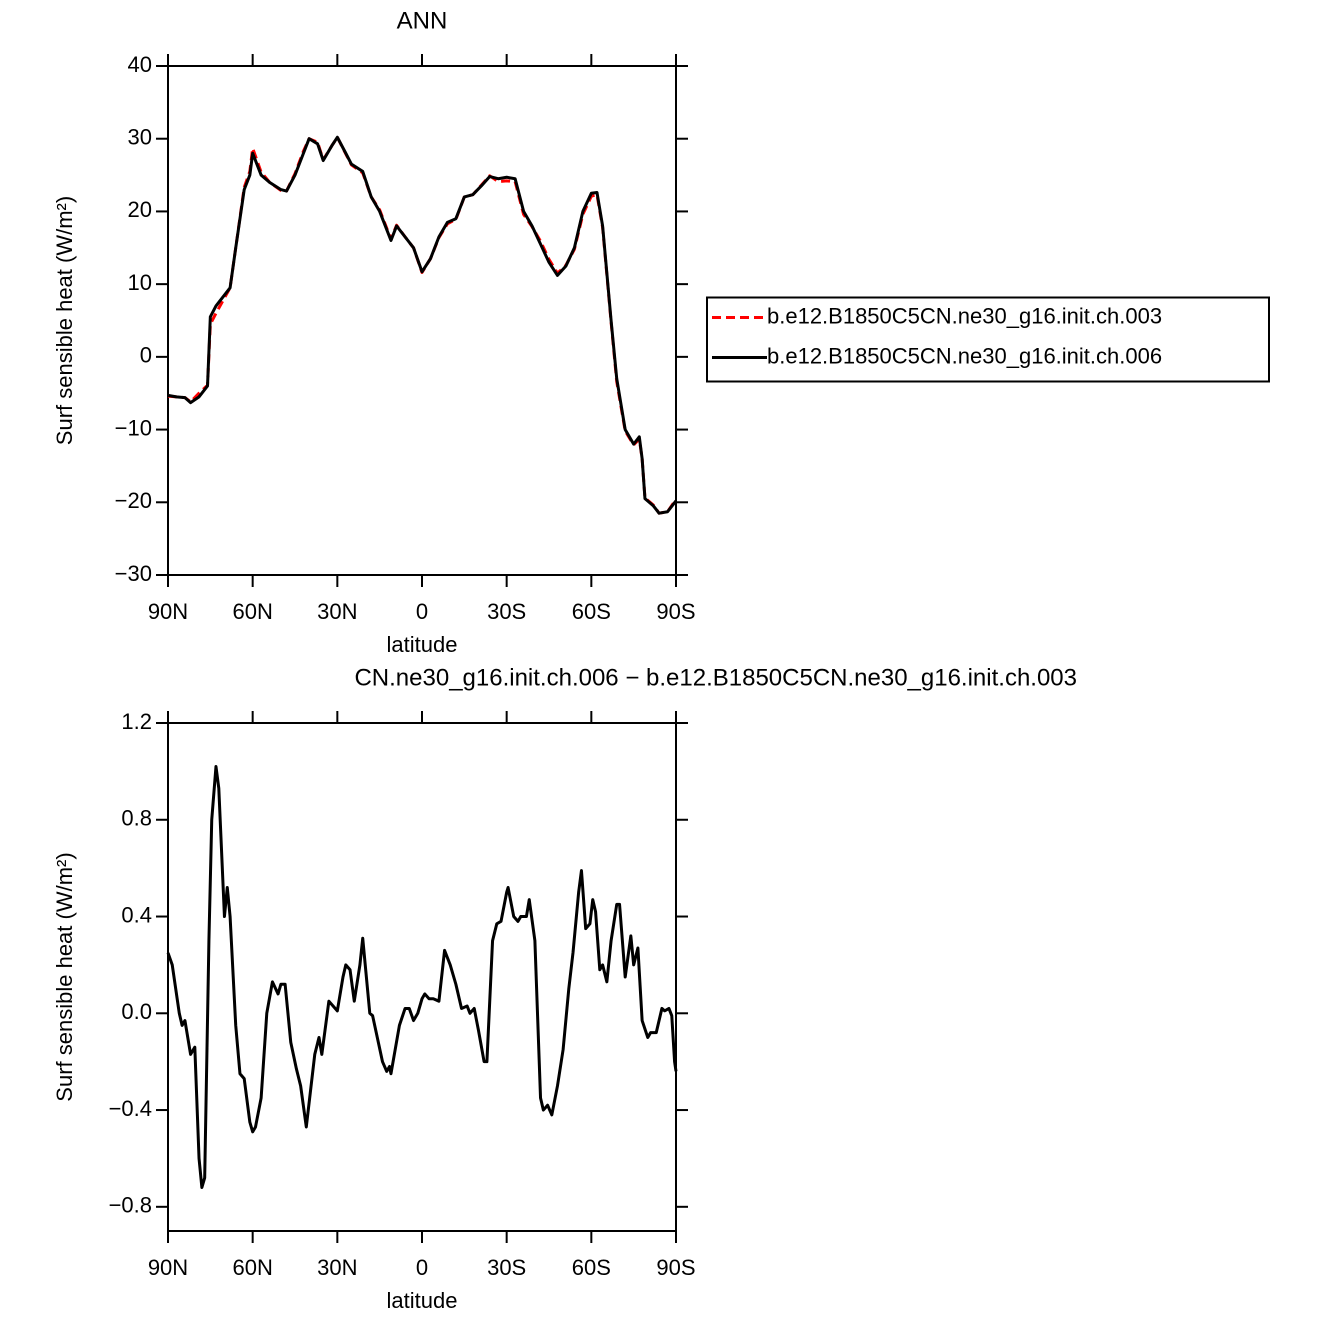 This screenshot has height=1325, width=1322. I want to click on y-tick-label: −10, so click(133, 427).